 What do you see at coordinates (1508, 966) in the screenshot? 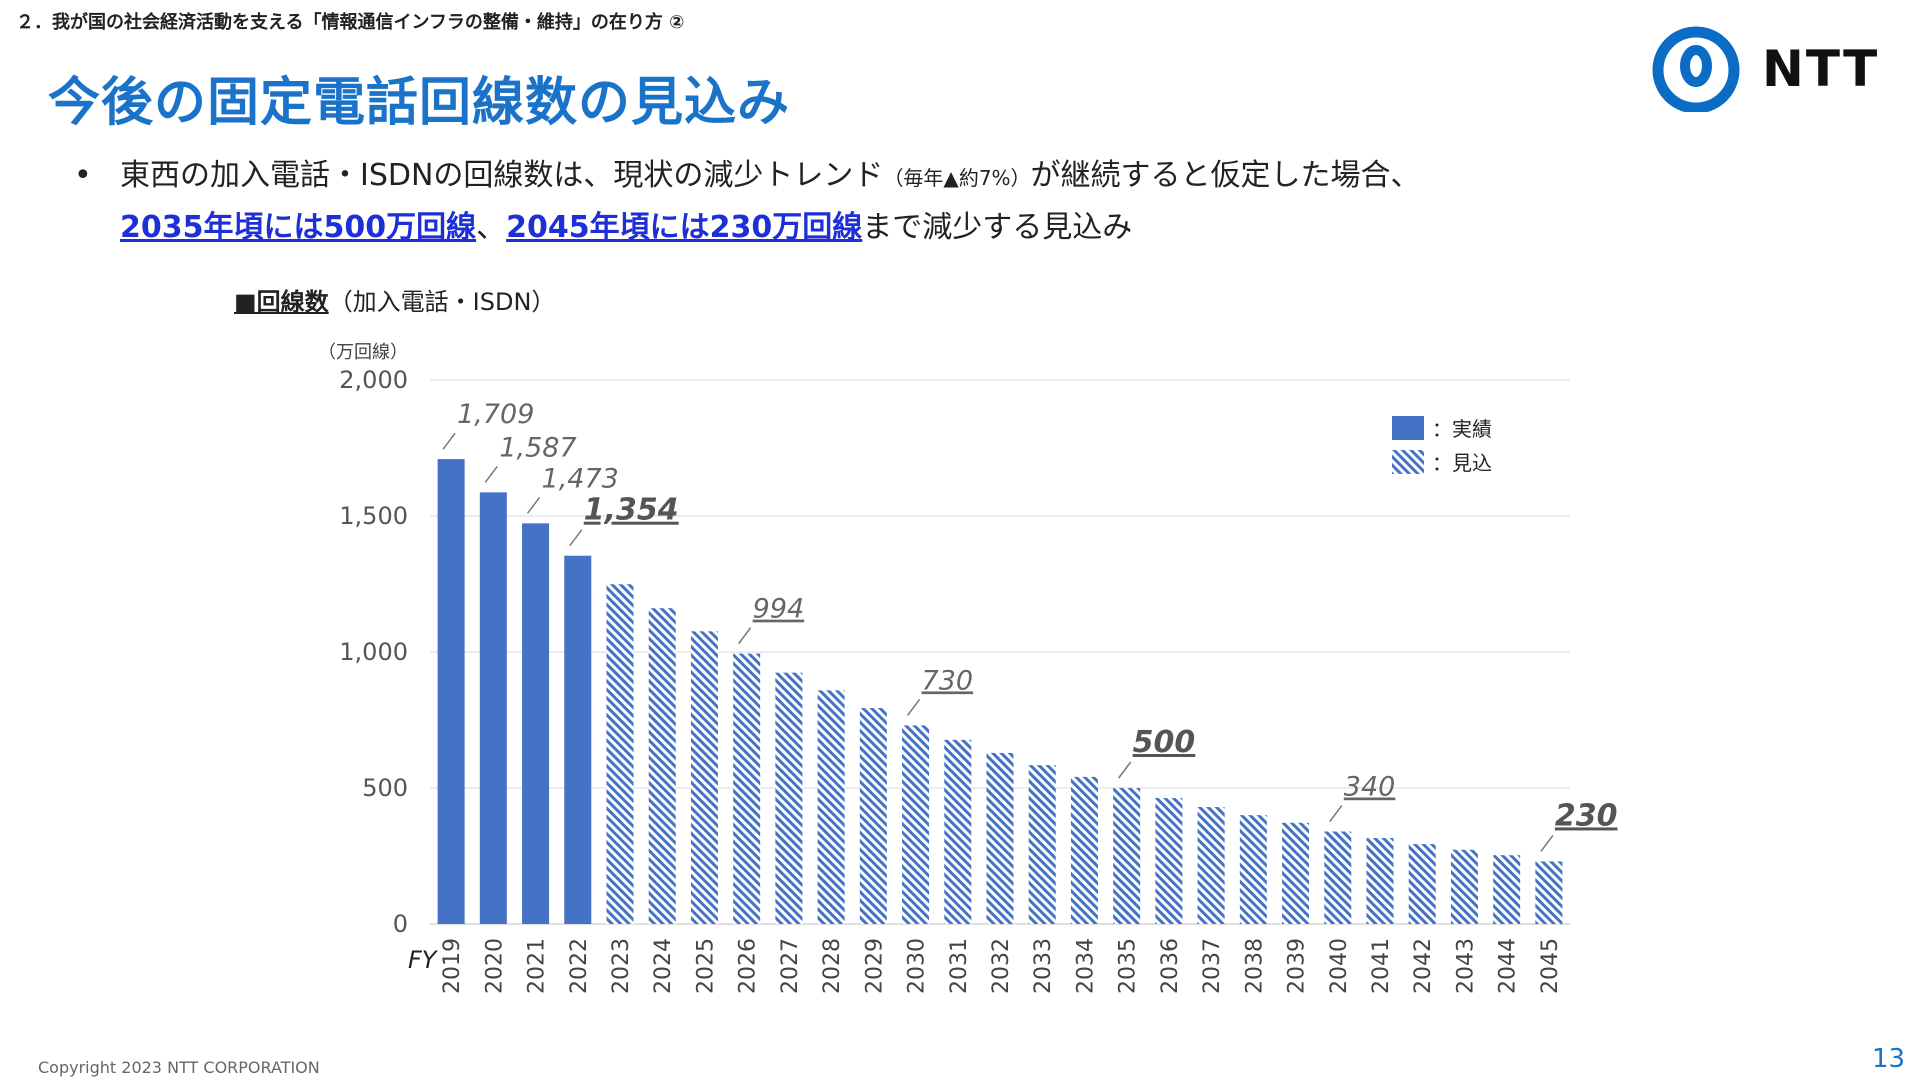
I see `x-tick-label: 2044` at bounding box center [1508, 966].